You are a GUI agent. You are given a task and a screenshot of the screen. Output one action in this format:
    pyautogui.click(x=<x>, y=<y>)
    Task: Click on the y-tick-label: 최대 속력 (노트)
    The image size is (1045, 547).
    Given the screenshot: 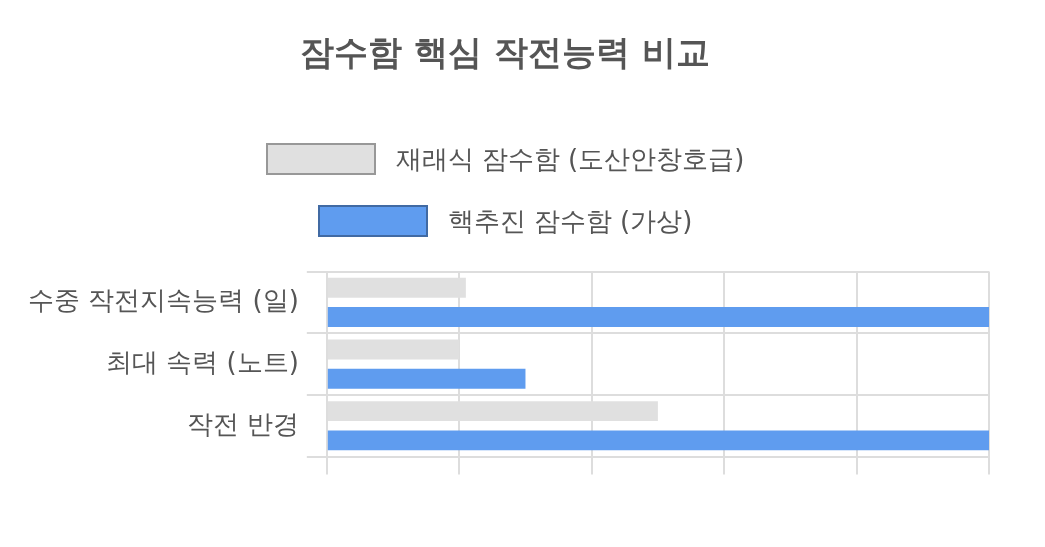 What is the action you would take?
    pyautogui.click(x=202, y=361)
    